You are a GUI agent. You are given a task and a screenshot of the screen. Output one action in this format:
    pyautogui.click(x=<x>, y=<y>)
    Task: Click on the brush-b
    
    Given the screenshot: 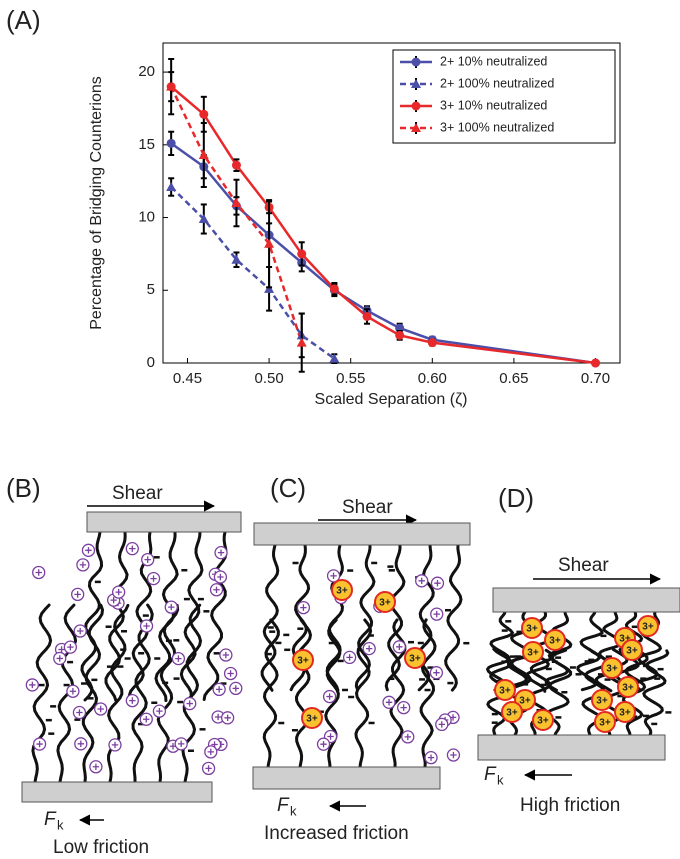 What is the action you would take?
    pyautogui.click(x=134, y=657)
    